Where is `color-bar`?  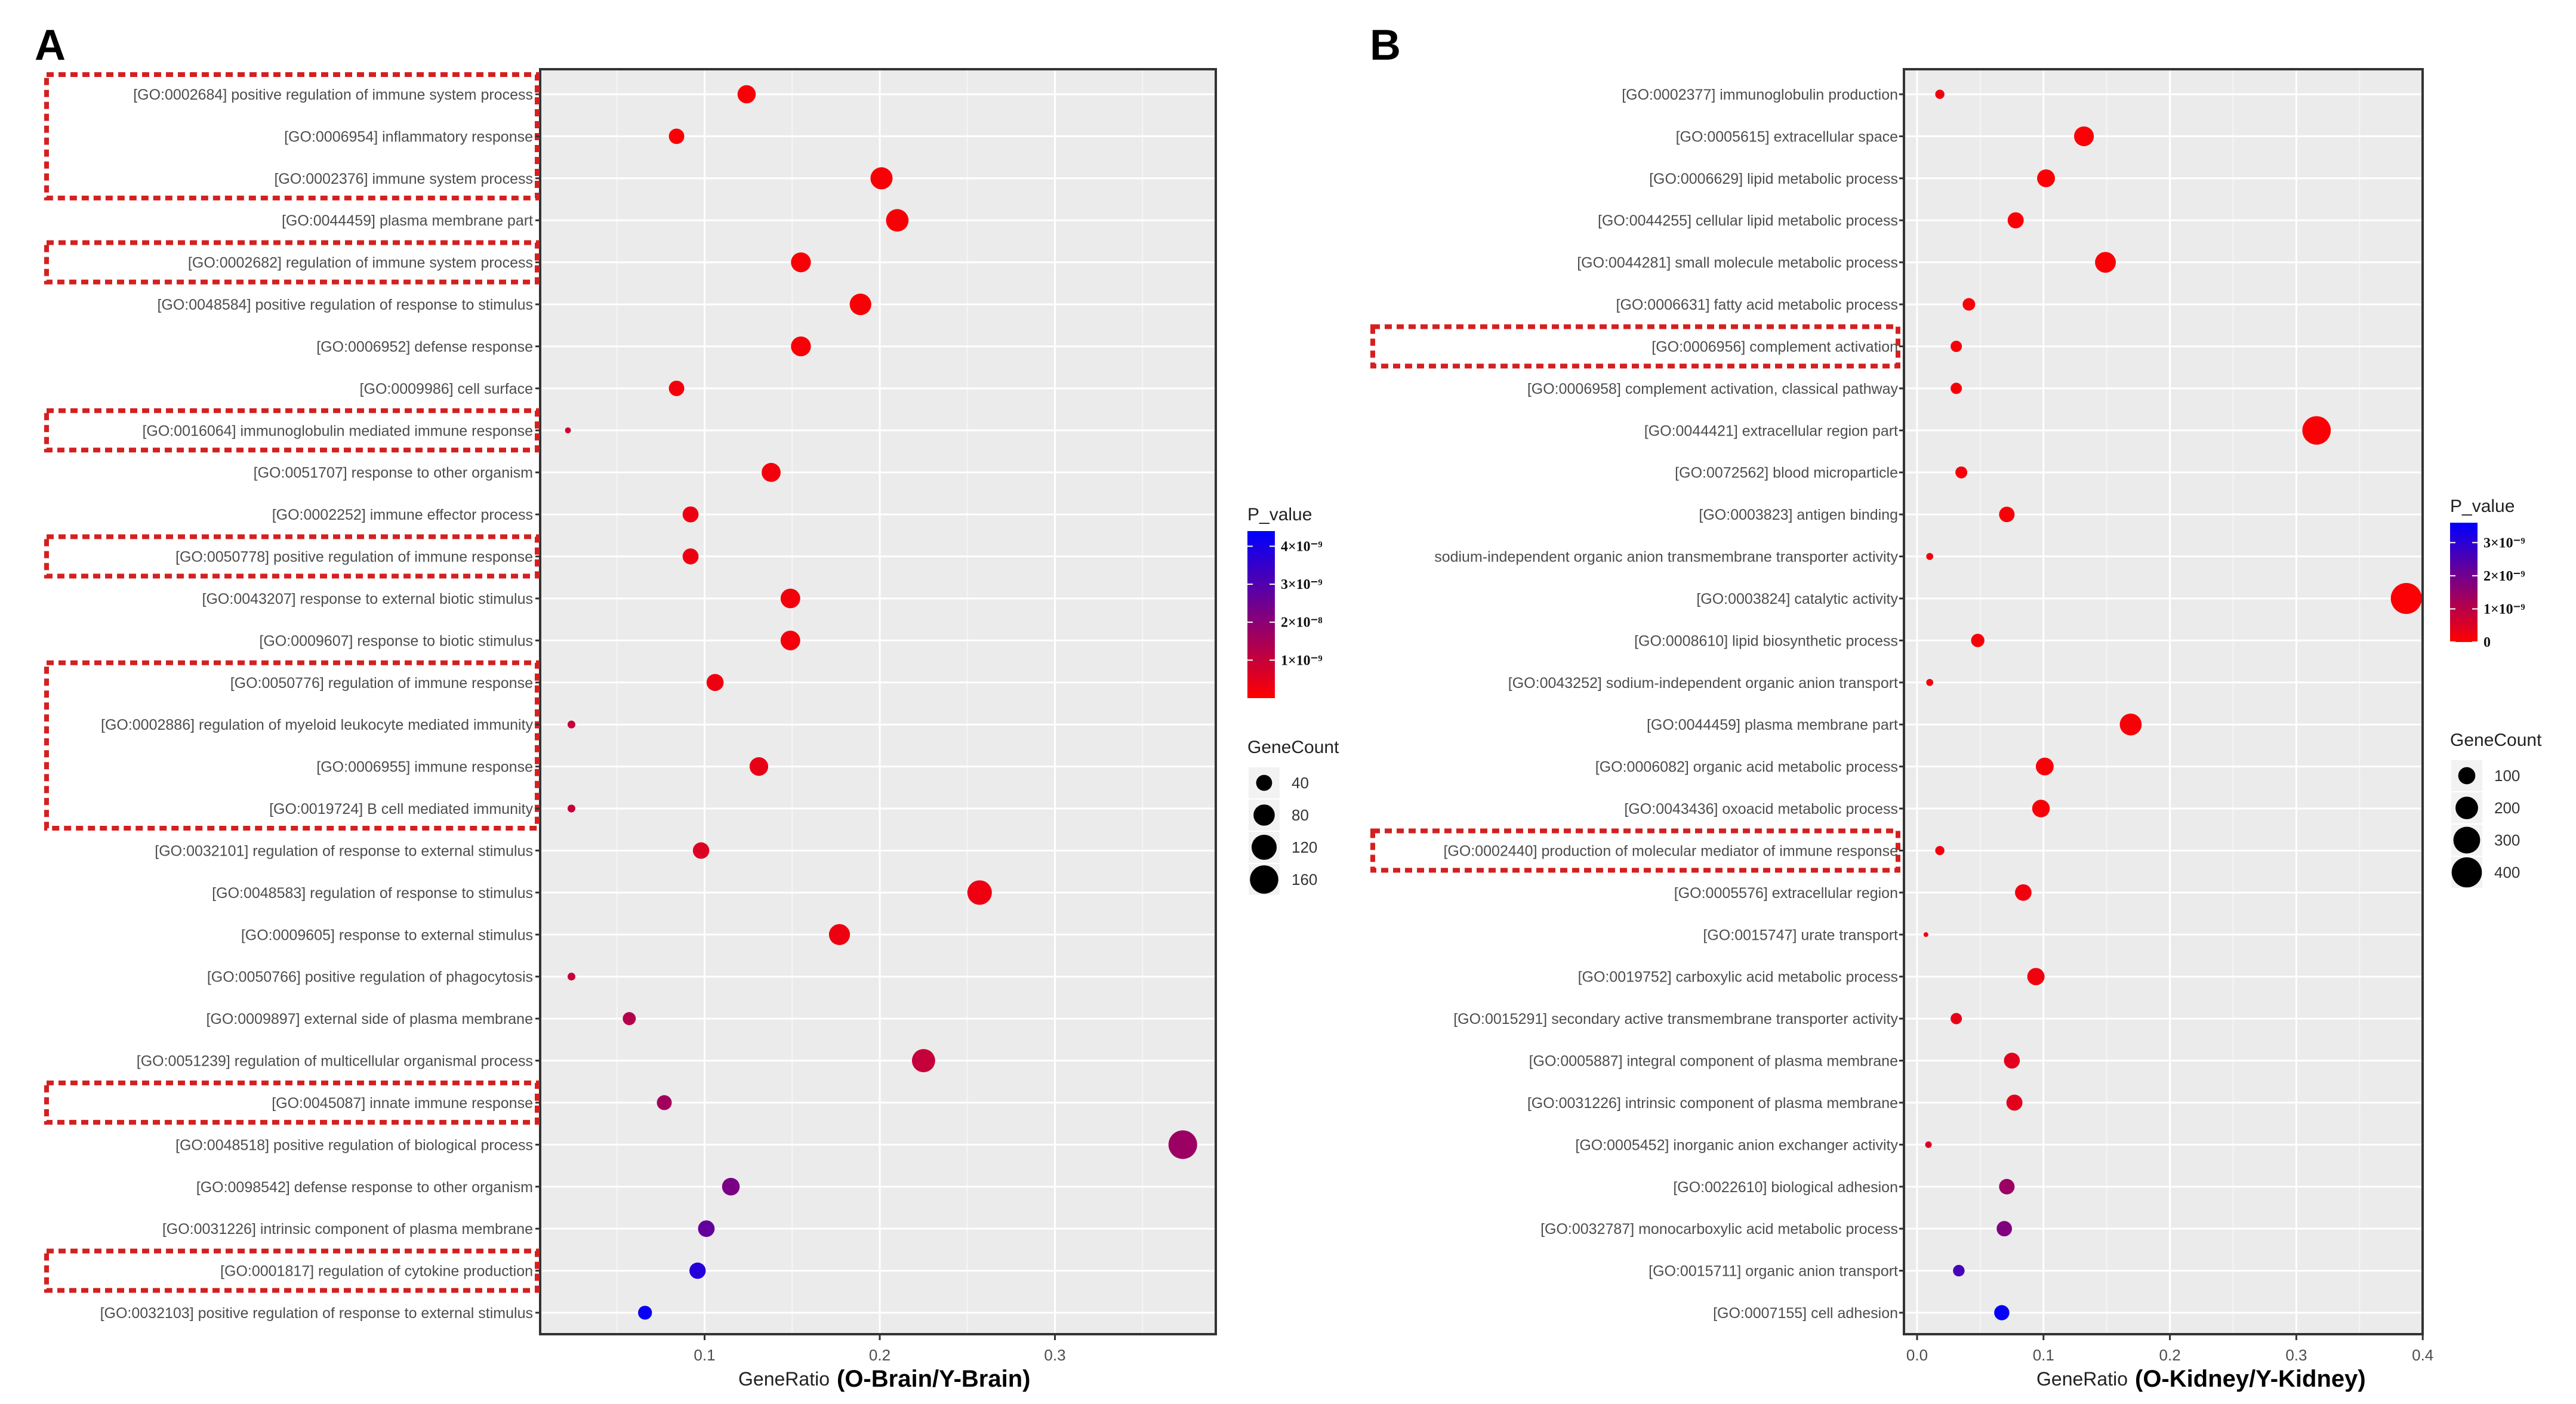
color-bar is located at coordinates (2464, 582).